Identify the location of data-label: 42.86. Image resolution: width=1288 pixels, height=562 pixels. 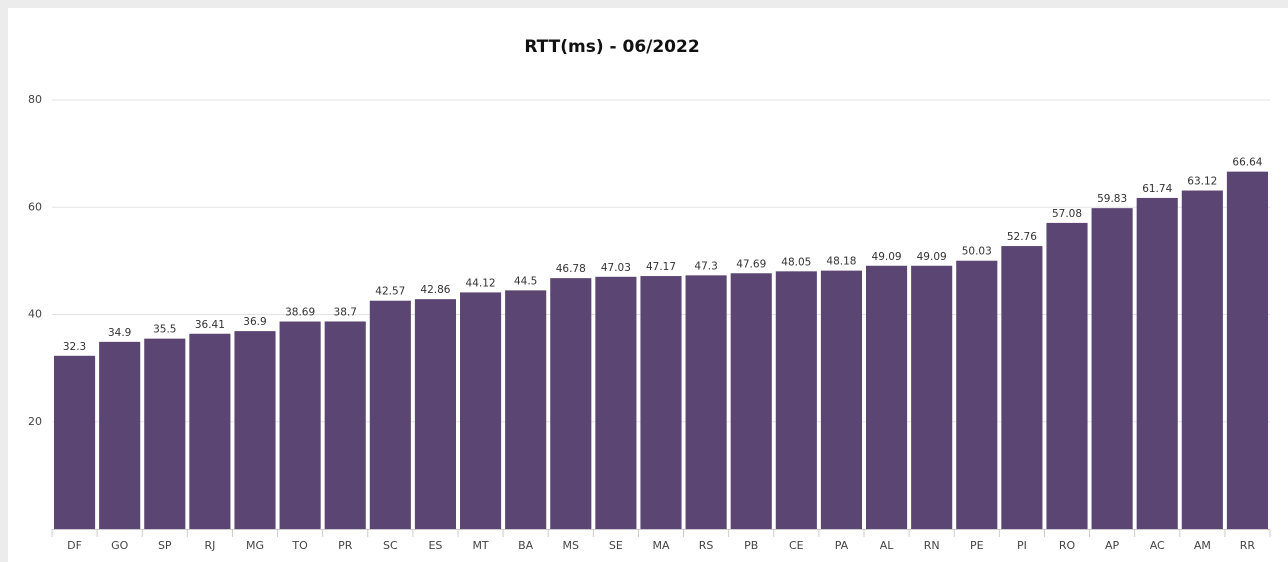
(435, 290).